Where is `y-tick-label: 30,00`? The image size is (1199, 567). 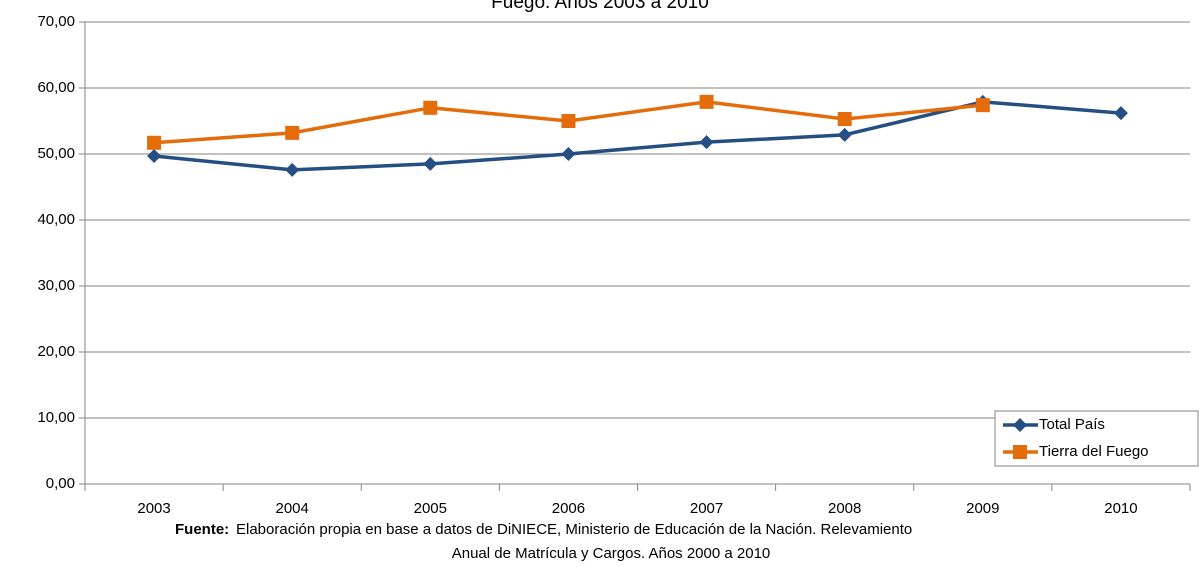
y-tick-label: 30,00 is located at coordinates (56, 285).